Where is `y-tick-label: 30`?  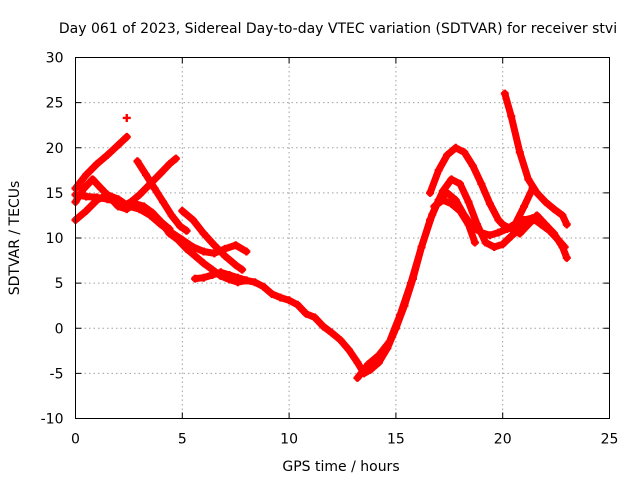 y-tick-label: 30 is located at coordinates (55, 59).